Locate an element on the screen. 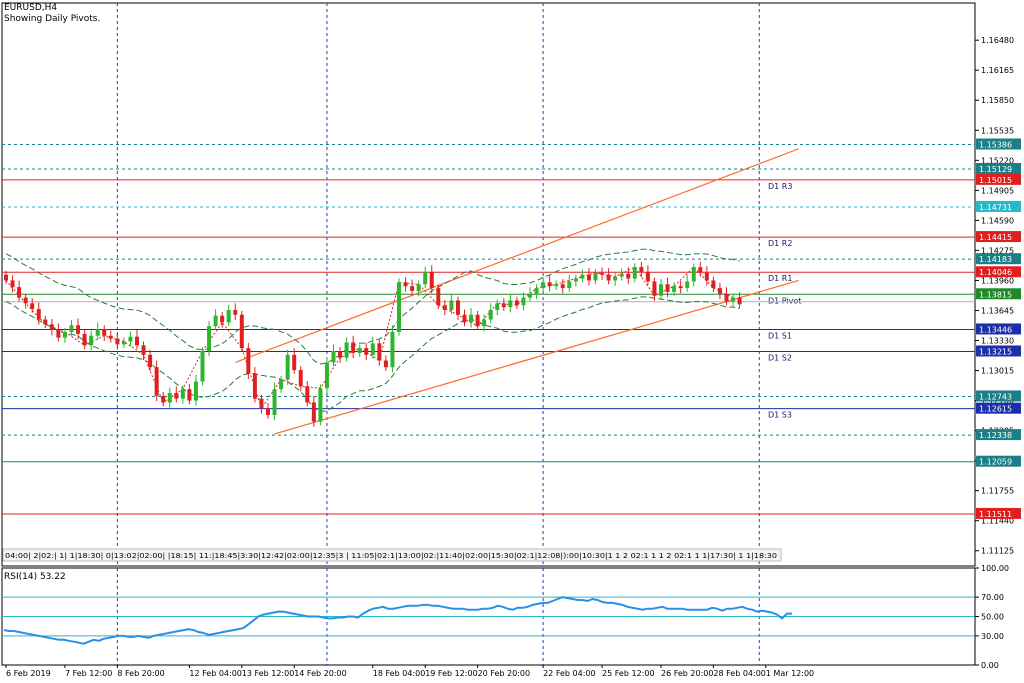 The width and height of the screenshot is (1024, 683). time-strip is located at coordinates (392, 555).